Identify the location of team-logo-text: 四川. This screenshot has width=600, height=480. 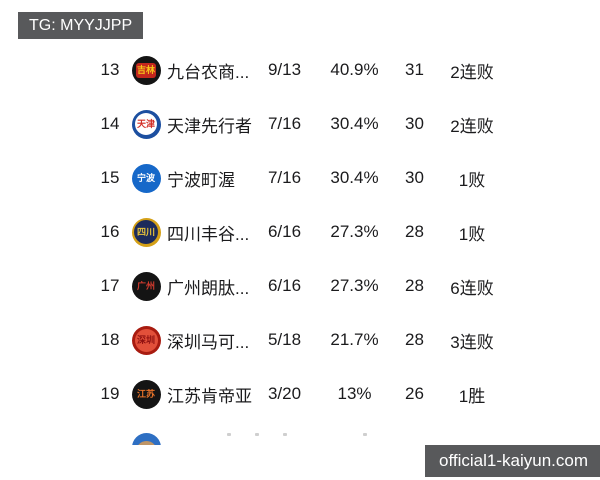
(145, 231).